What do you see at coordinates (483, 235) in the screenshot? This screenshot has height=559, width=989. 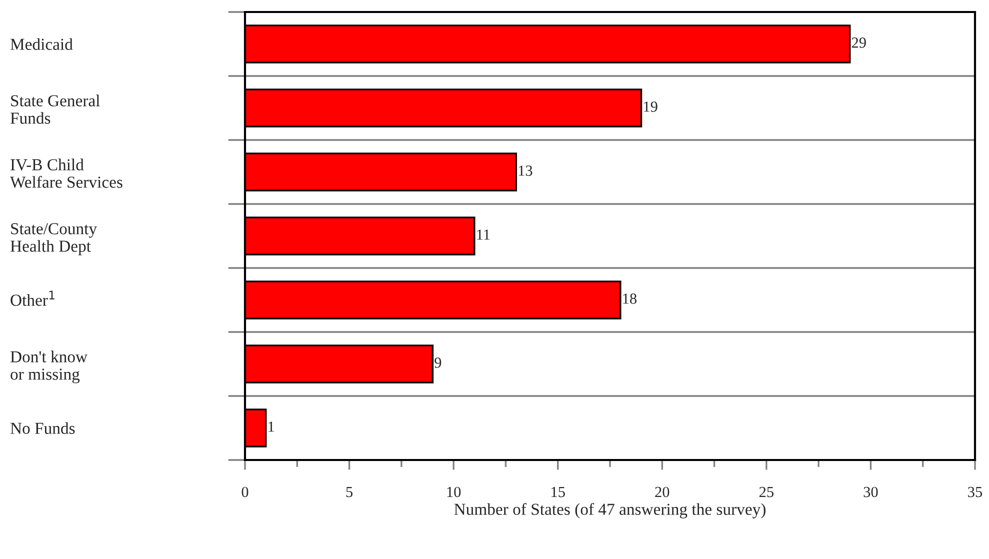 I see `data-label: 11` at bounding box center [483, 235].